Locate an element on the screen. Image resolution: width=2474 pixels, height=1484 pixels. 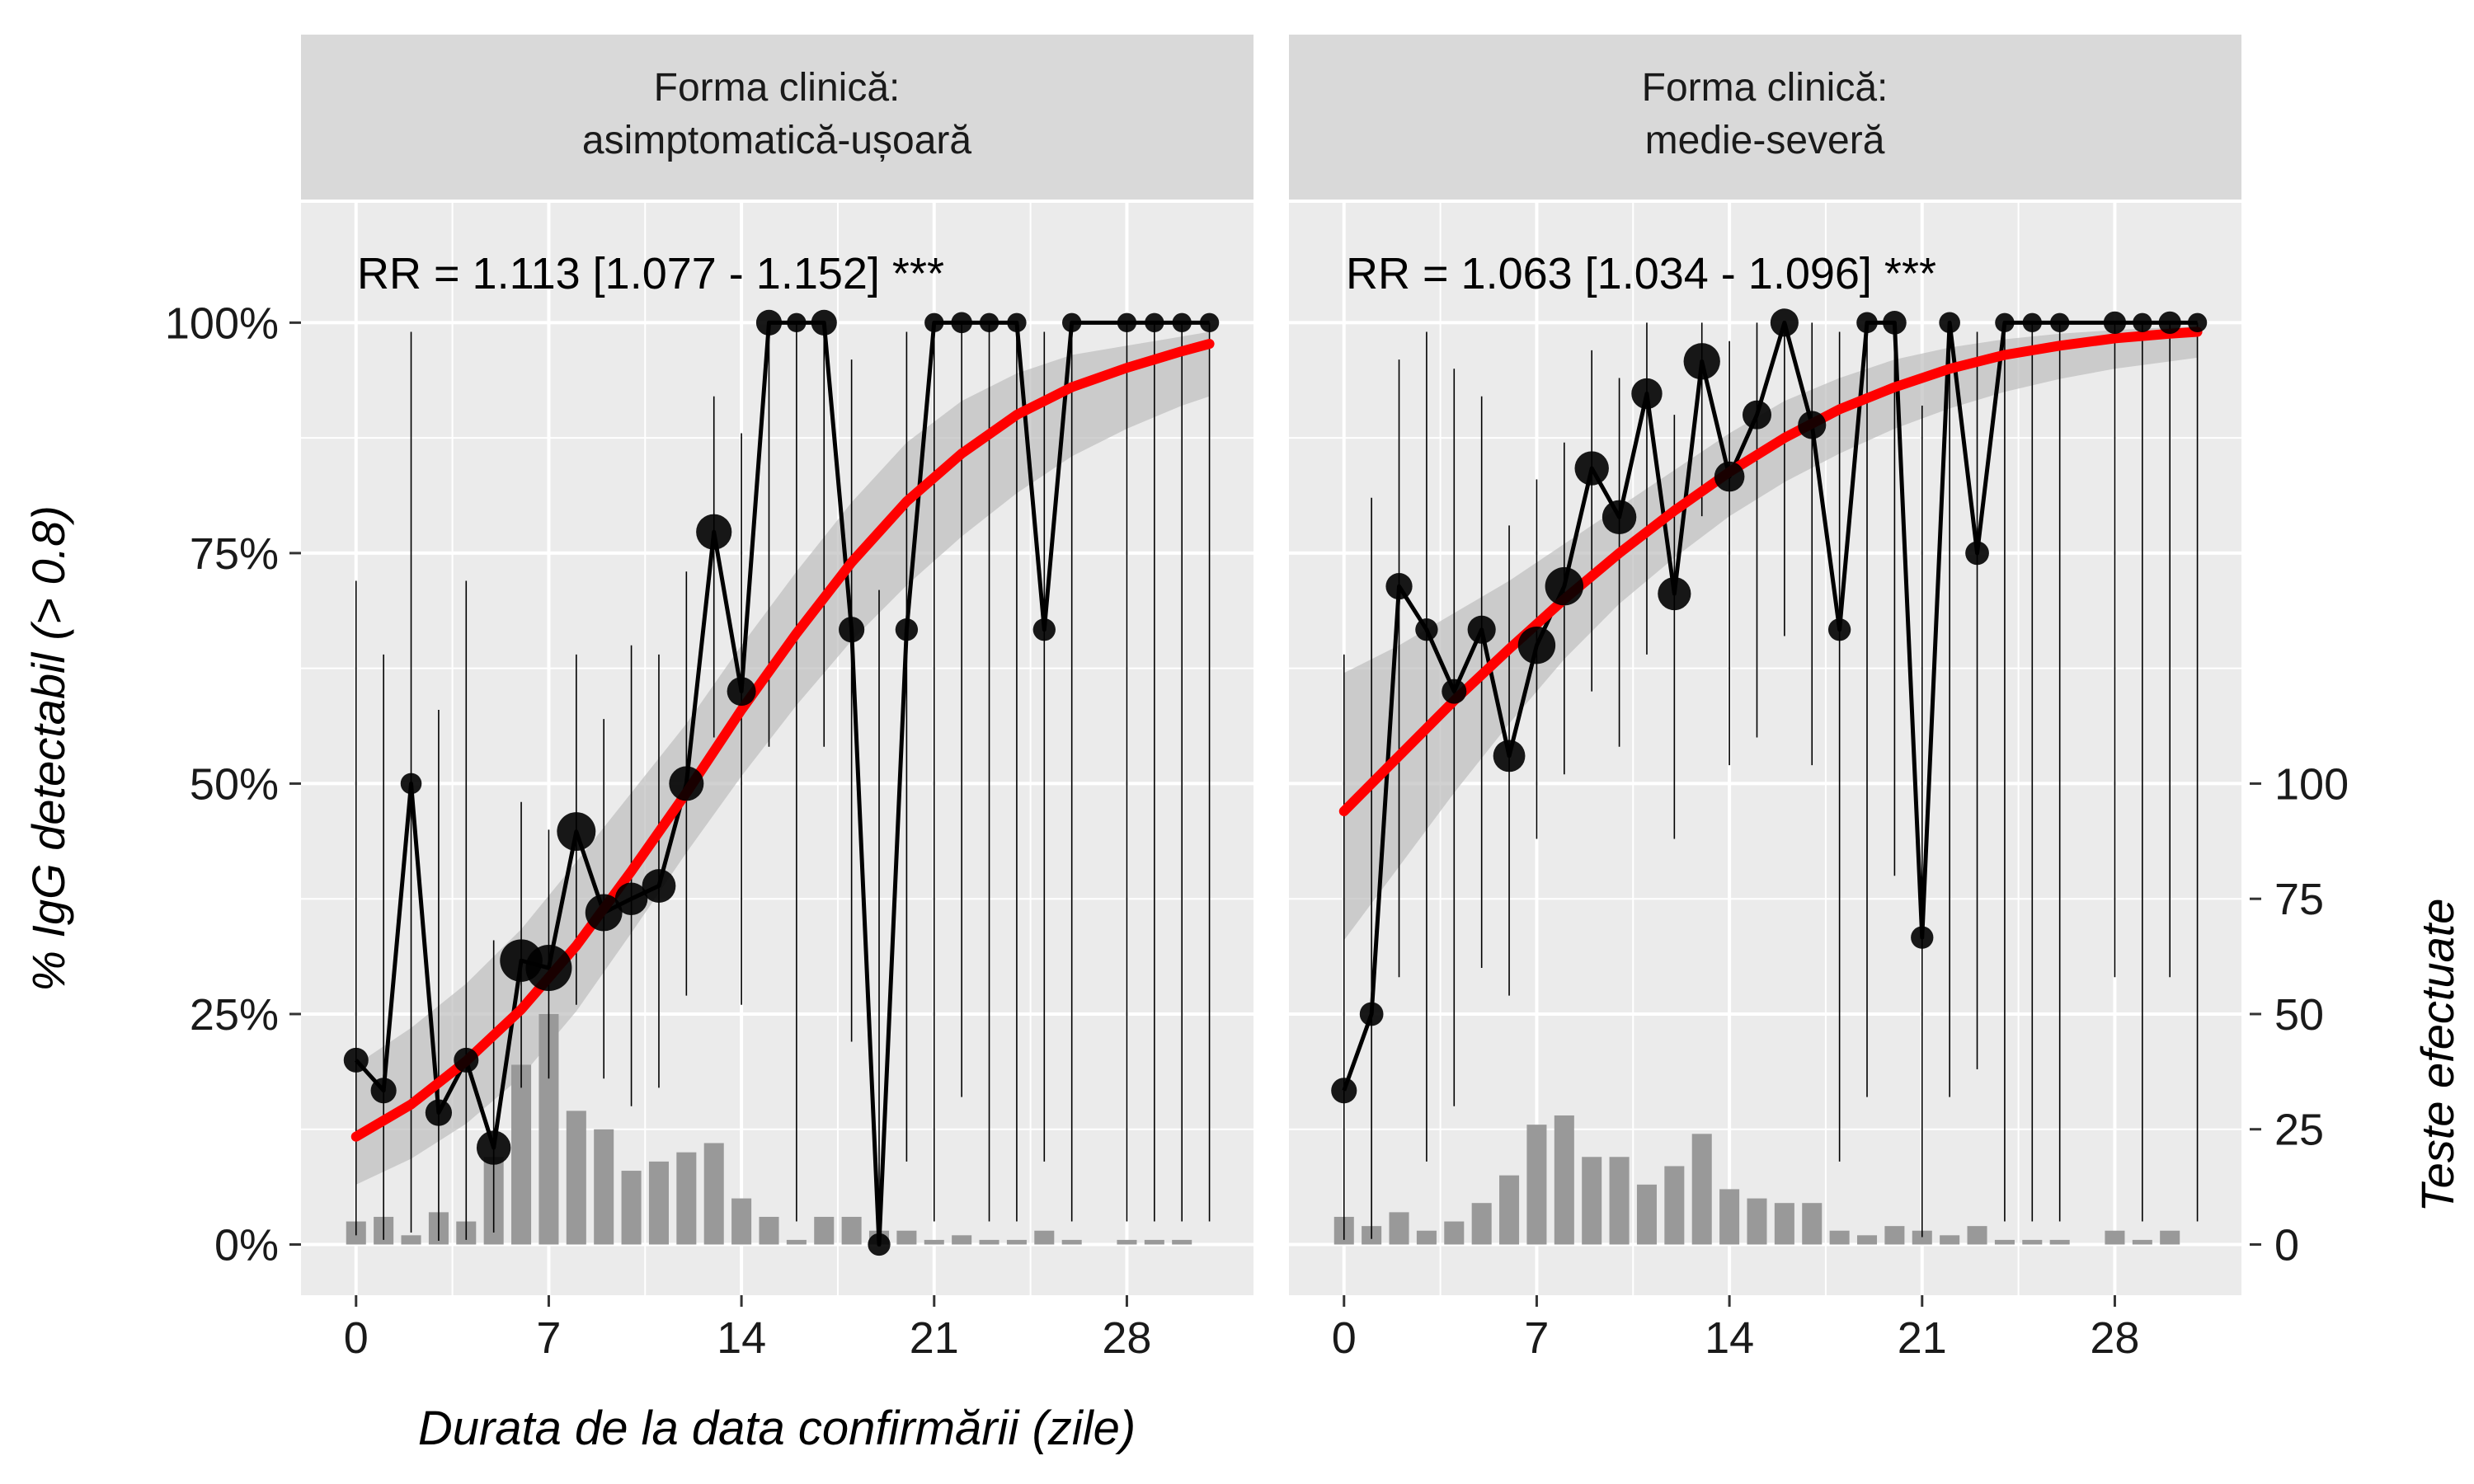
y-axis-left: 0% 25% 50% 75% 100% is located at coordinates (233, 784).